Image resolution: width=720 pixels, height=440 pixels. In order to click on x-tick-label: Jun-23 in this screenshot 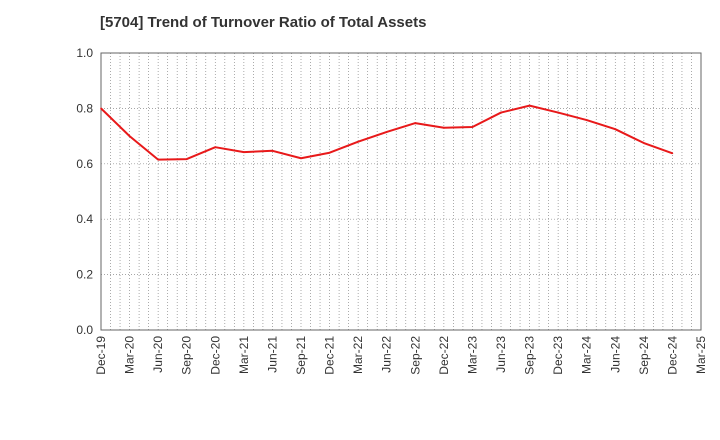, I will do `click(501, 354)`.